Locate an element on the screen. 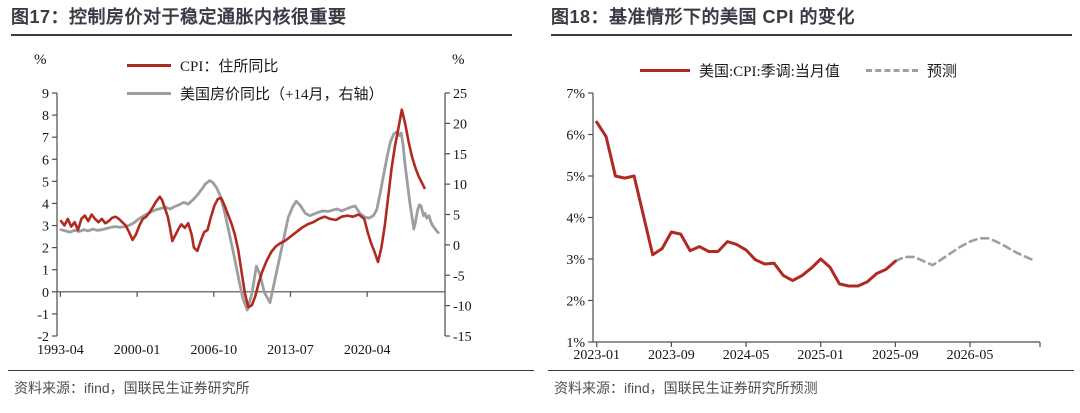 This screenshot has height=413, width=1080. legend-item-us-cpi: 美国:CPI:季调:当月值 is located at coordinates (740, 70).